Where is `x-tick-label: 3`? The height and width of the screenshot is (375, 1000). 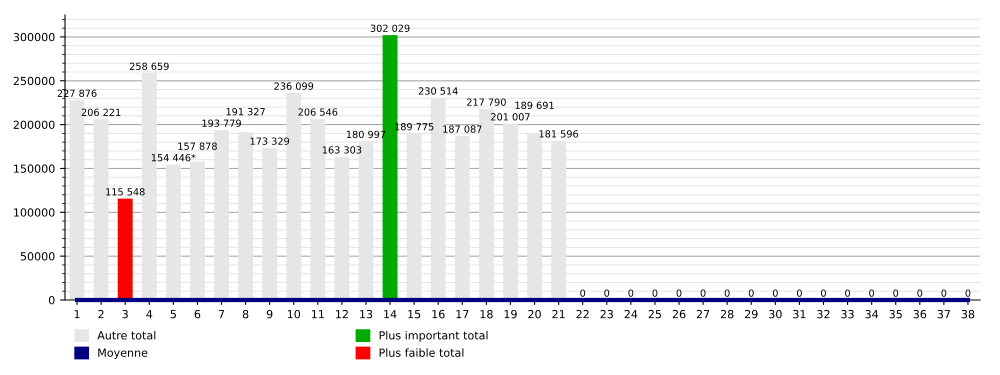
x-tick-label: 3 is located at coordinates (125, 314).